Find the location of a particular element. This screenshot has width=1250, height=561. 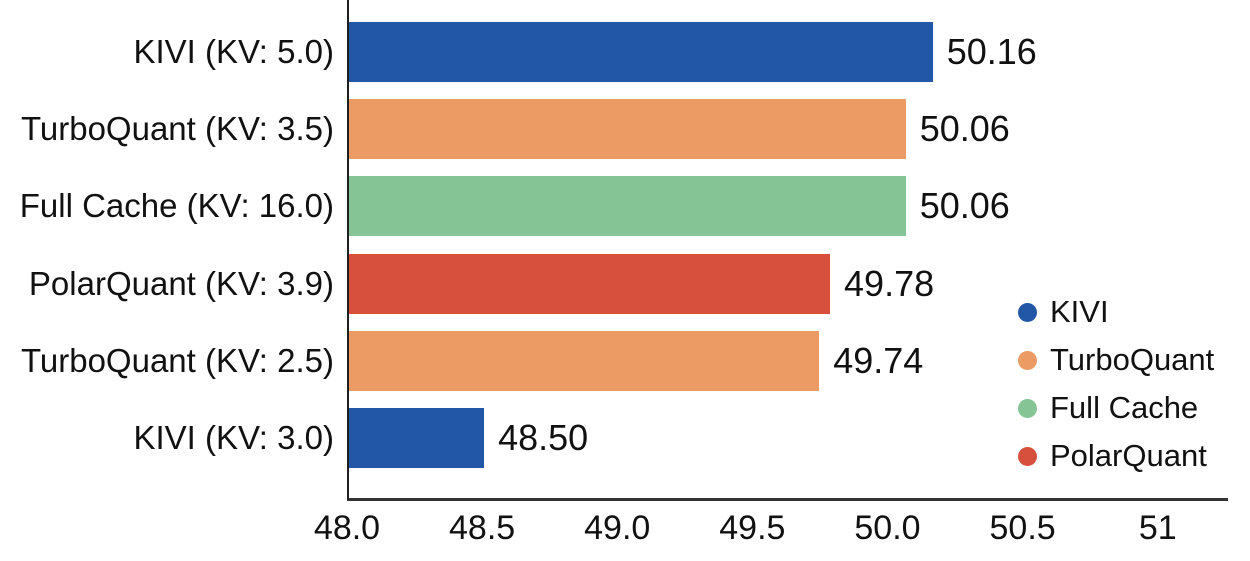

category-label: KIVI (KV: 3.0) is located at coordinates (233, 437).